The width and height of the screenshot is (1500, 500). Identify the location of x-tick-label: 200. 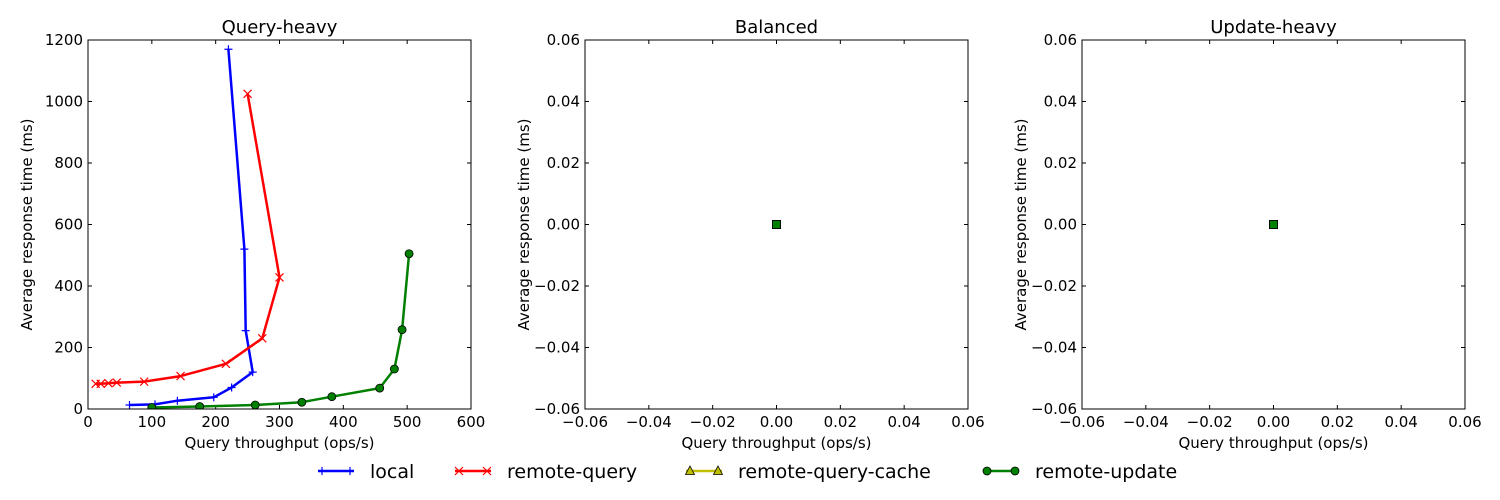
(215, 422).